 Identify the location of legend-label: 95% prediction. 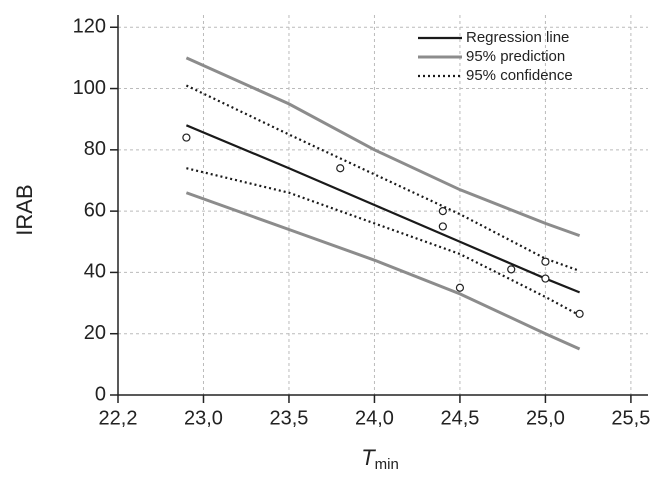
(515, 56).